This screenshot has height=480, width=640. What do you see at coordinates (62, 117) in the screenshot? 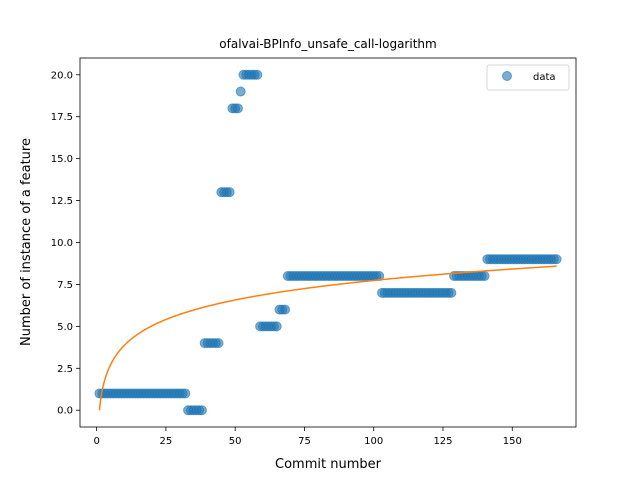
I see `y-tick-label: 17.5` at bounding box center [62, 117].